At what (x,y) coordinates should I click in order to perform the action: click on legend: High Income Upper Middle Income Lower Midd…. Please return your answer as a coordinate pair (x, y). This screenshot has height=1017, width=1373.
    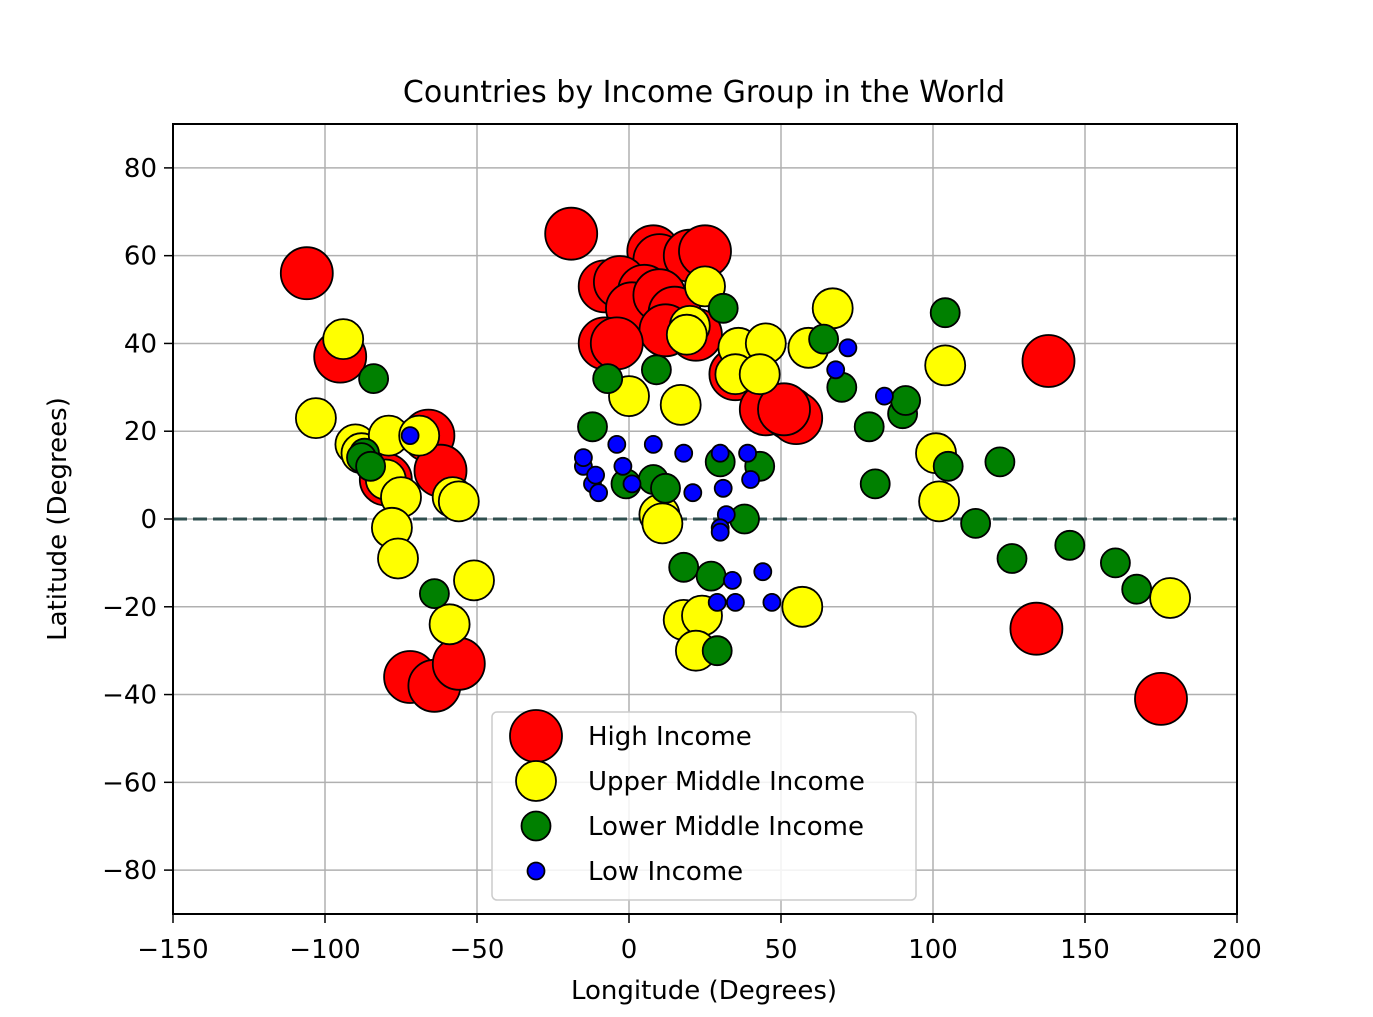
    Looking at the image, I should click on (704, 805).